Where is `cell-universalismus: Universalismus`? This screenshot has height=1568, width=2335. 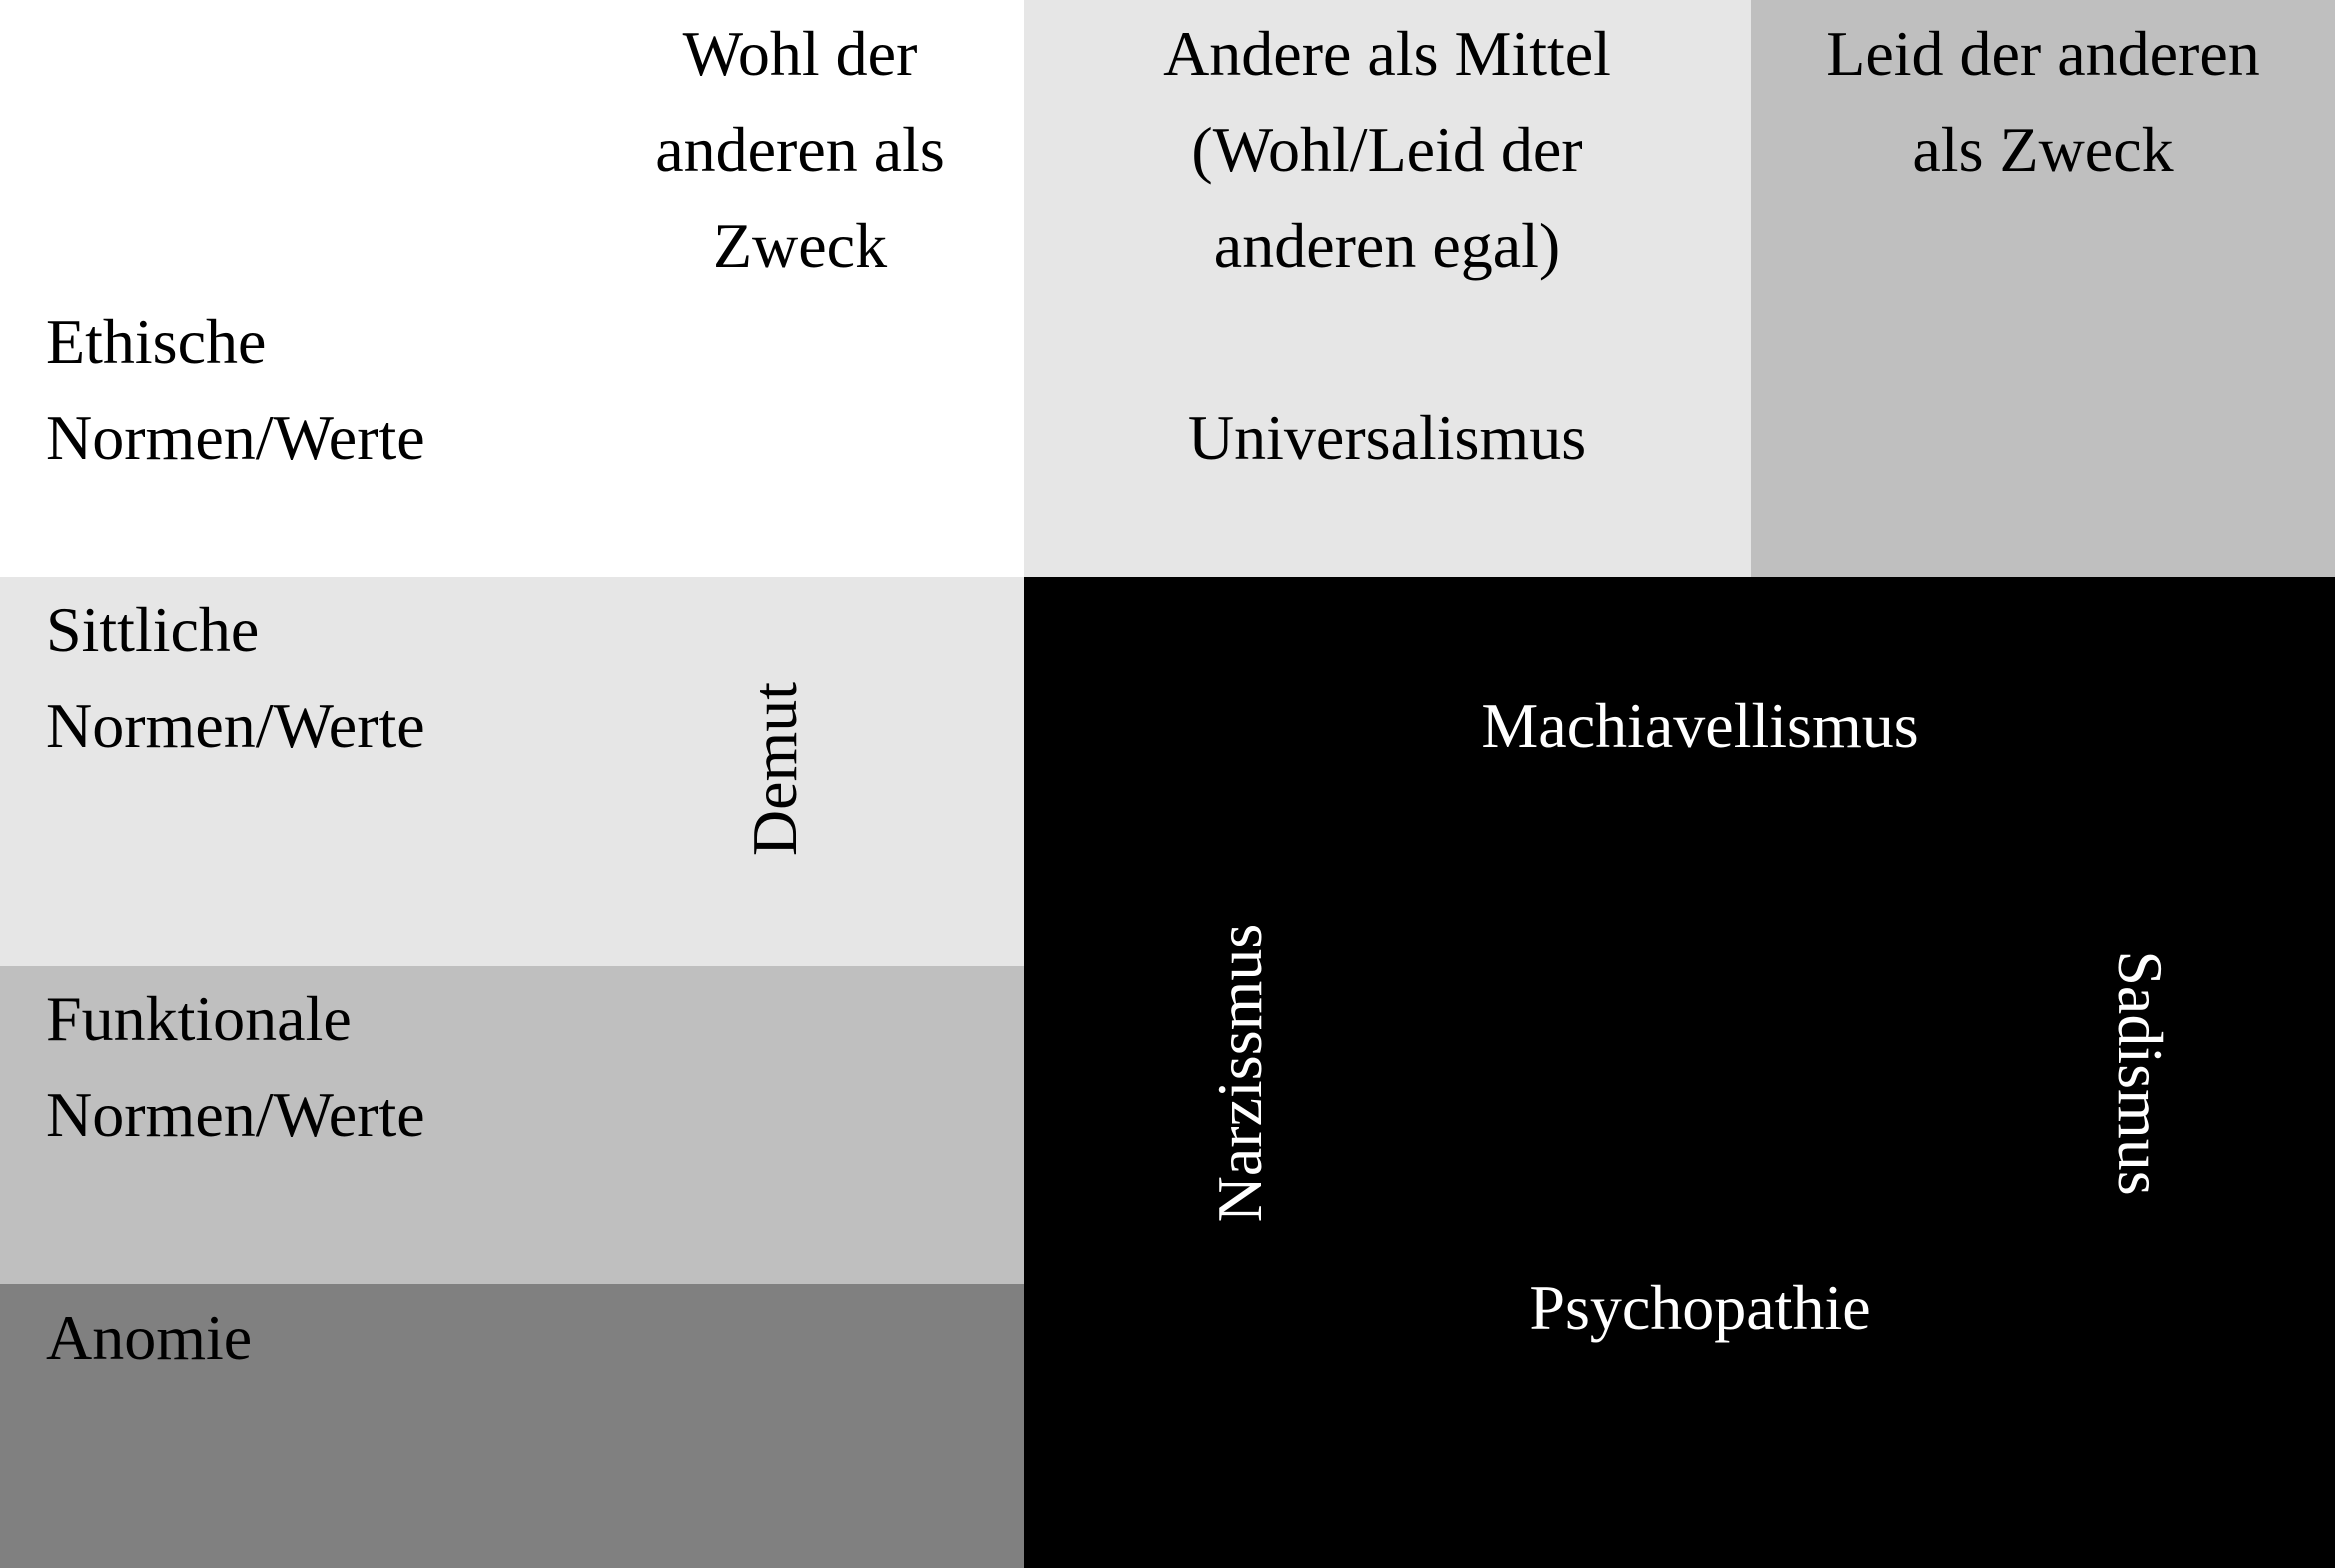
cell-universalismus: Universalismus is located at coordinates (1387, 437).